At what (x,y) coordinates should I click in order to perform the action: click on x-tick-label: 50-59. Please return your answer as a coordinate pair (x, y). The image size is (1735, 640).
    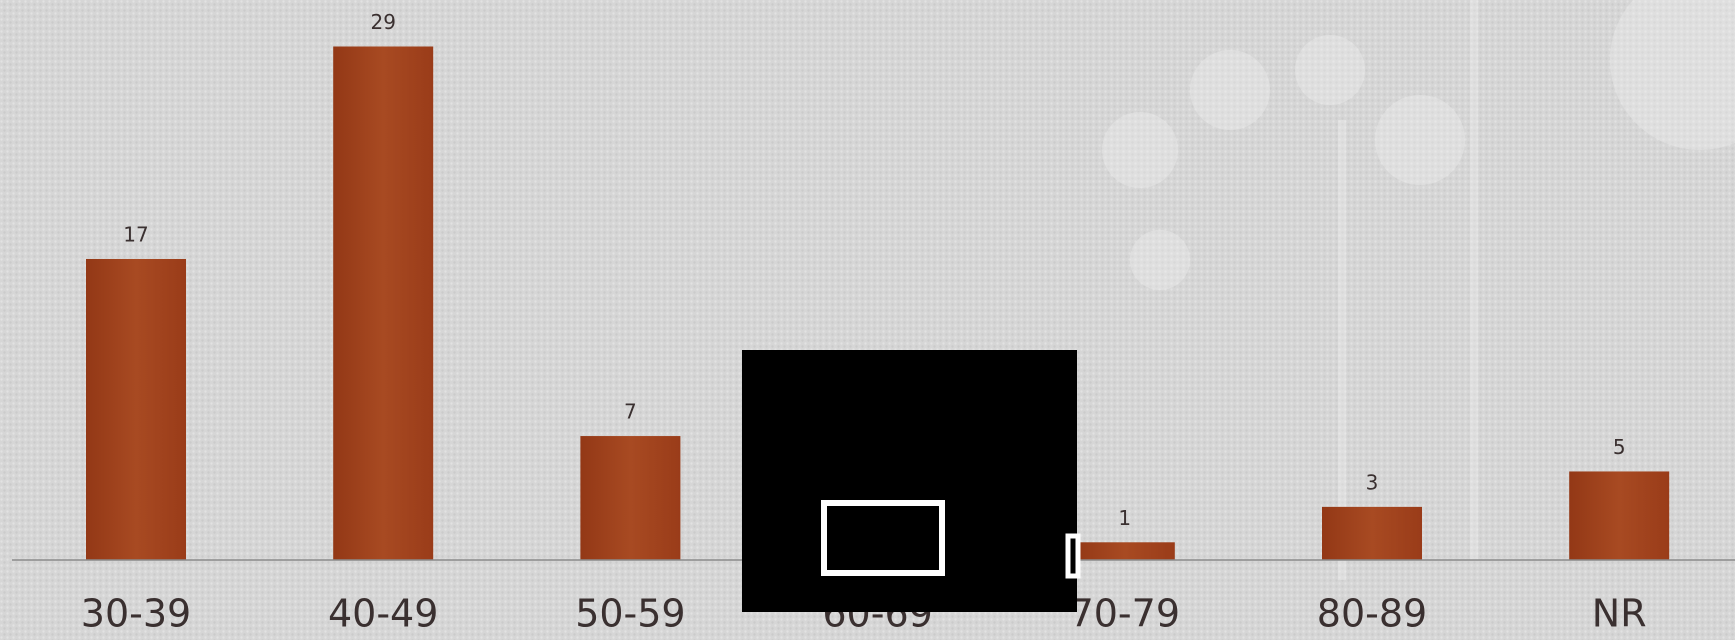
    Looking at the image, I should click on (630, 614).